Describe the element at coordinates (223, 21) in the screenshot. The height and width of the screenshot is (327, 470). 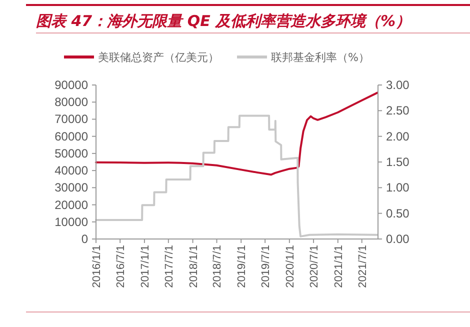
I see `chart-title: 图表 47：海外无限量 QE 及低利率营造水多环境（%）` at that location.